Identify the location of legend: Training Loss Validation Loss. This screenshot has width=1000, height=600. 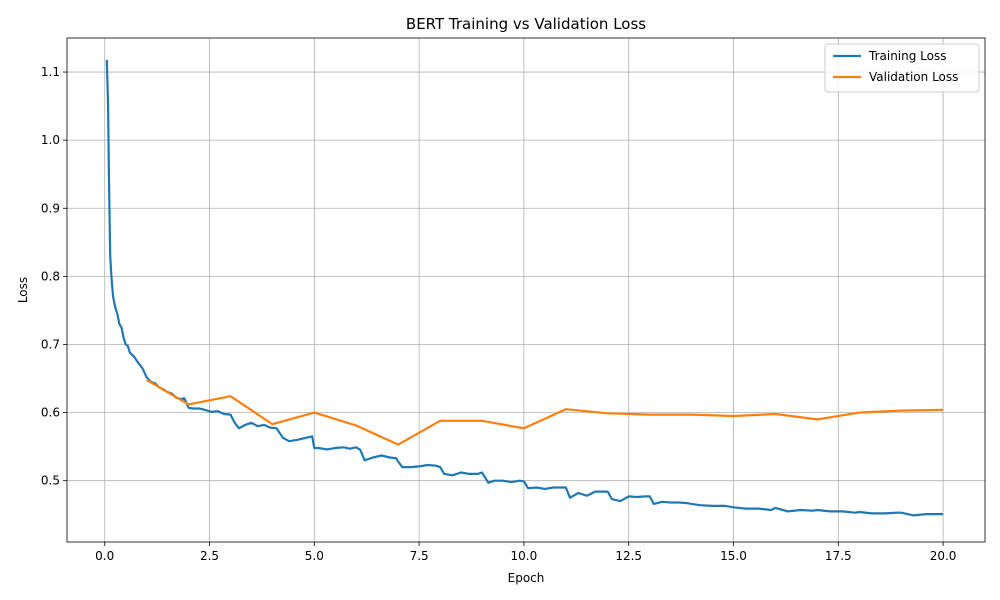
(902, 68).